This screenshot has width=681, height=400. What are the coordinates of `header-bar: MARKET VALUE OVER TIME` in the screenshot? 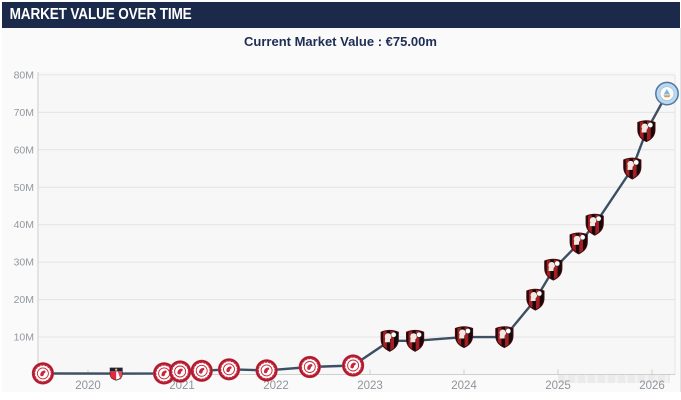 It's located at (341, 15).